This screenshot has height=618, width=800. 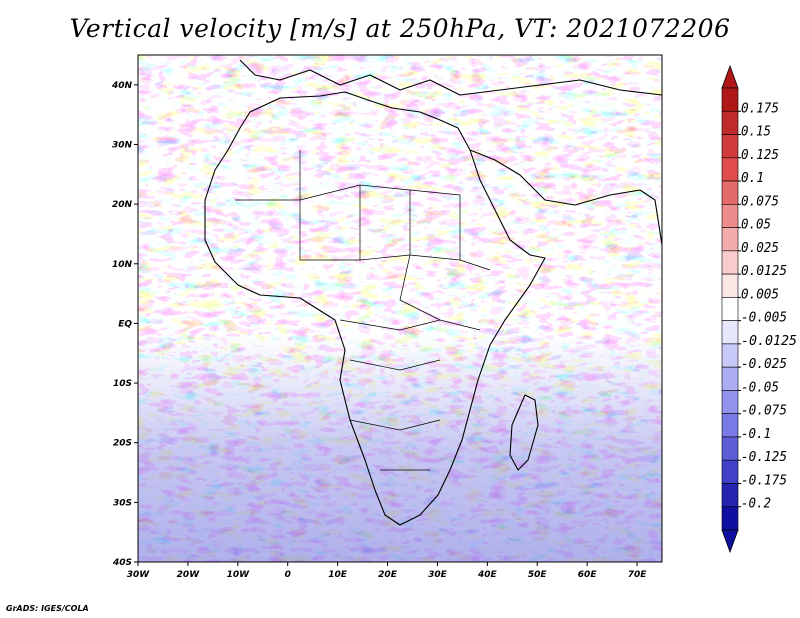 I want to click on colorbar-label: -0.125, so click(x=764, y=457).